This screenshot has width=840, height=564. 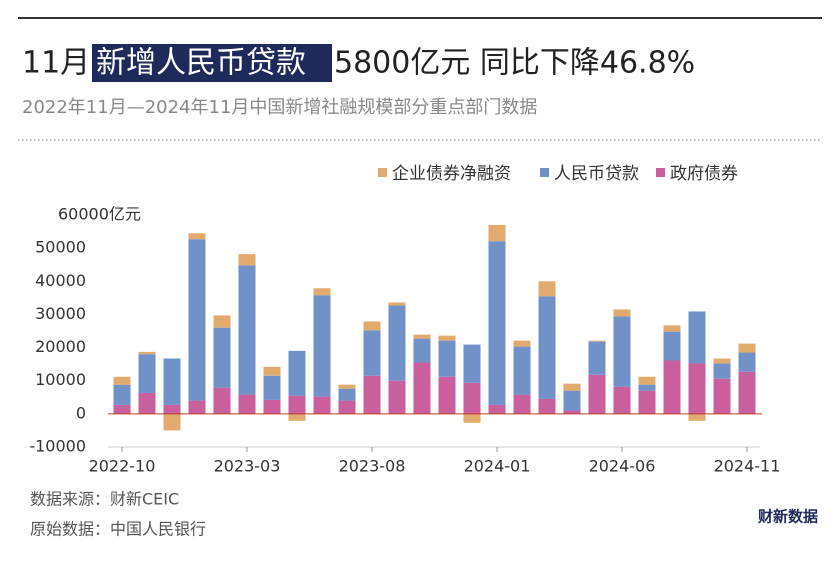 I want to click on logo: 财新数据, so click(x=788, y=517).